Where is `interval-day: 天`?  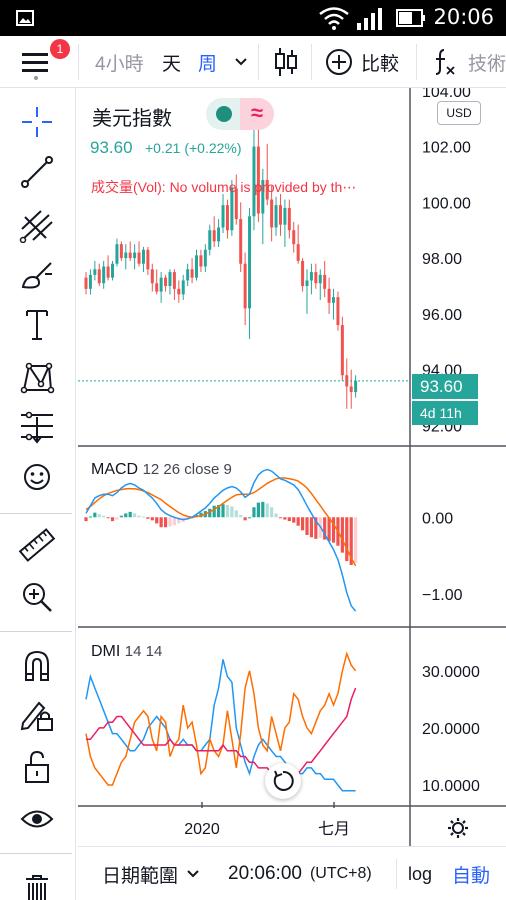
interval-day: 天 is located at coordinates (172, 64).